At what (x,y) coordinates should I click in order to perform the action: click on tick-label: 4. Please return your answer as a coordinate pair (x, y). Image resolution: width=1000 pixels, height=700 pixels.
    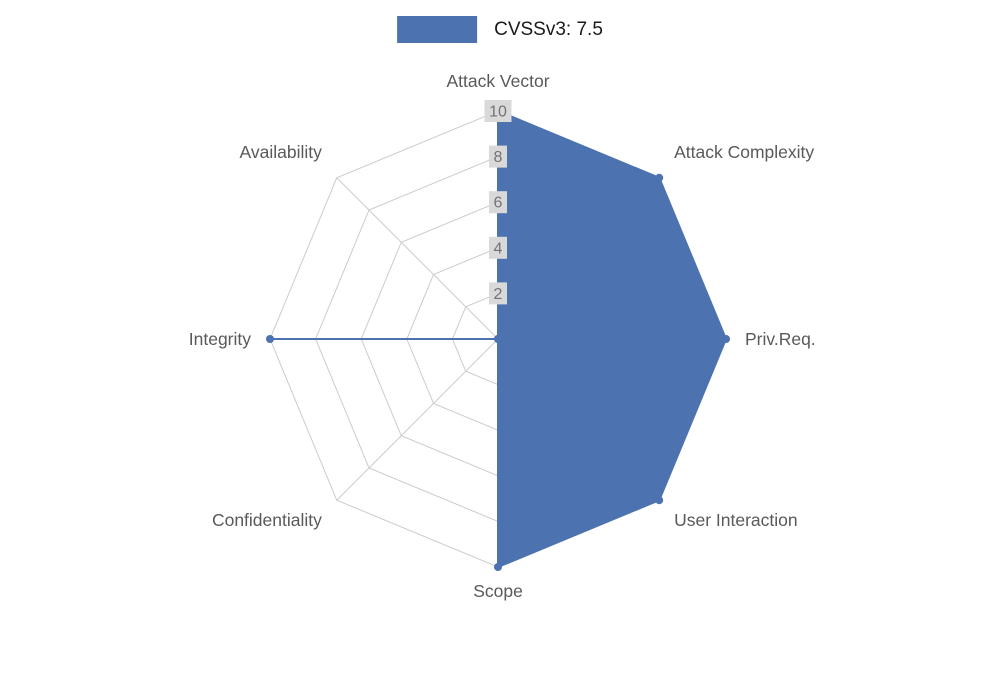
    Looking at the image, I should click on (498, 248).